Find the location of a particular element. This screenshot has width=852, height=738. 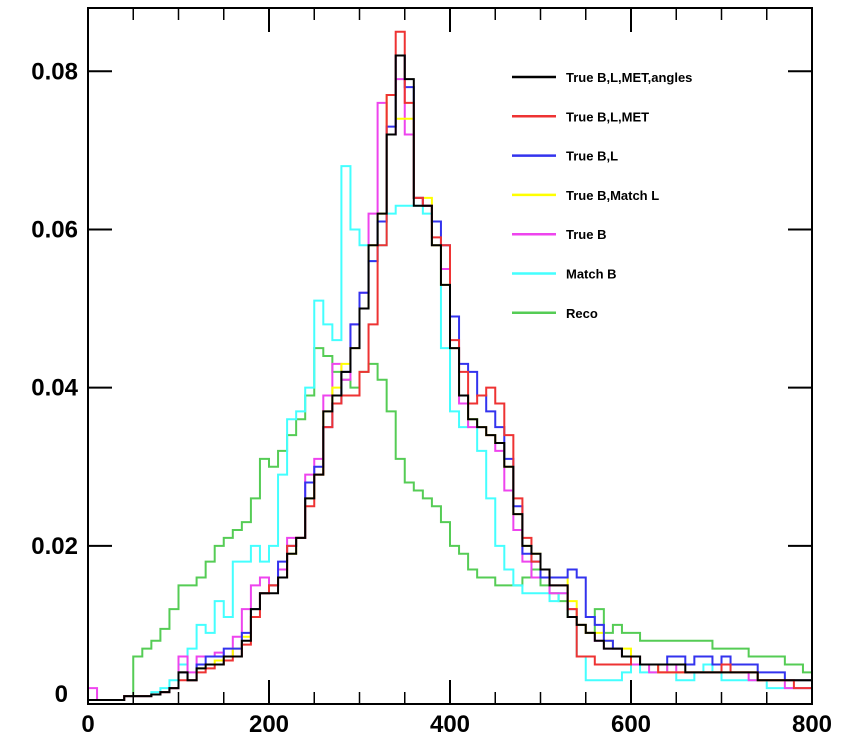

y-tick-label: 0.02 is located at coordinates (54, 546).